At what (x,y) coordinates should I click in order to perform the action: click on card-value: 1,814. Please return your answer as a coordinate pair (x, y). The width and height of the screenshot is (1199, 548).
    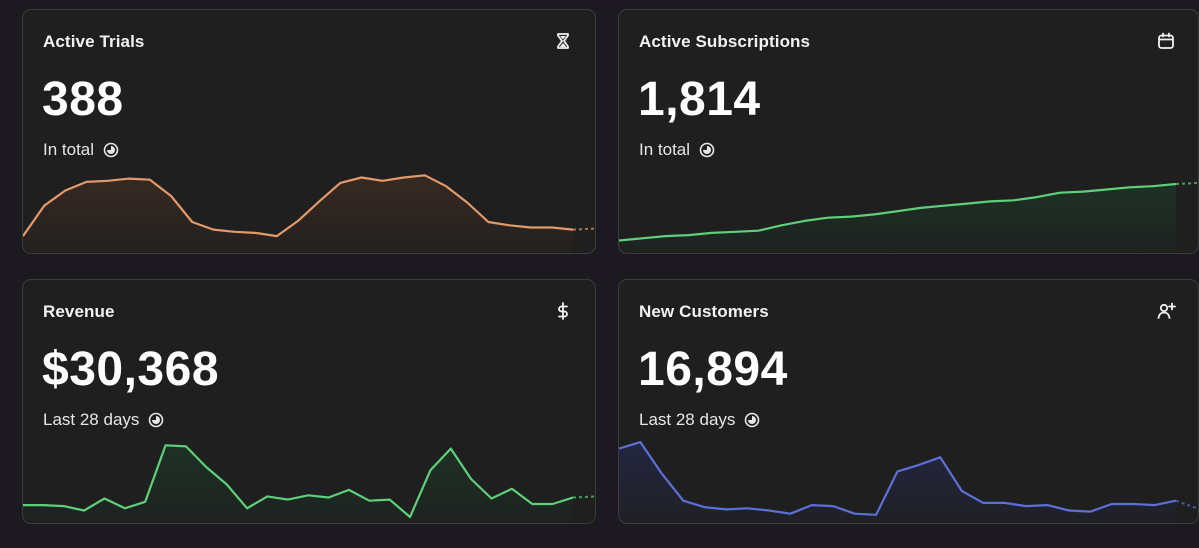
    Looking at the image, I should click on (699, 99).